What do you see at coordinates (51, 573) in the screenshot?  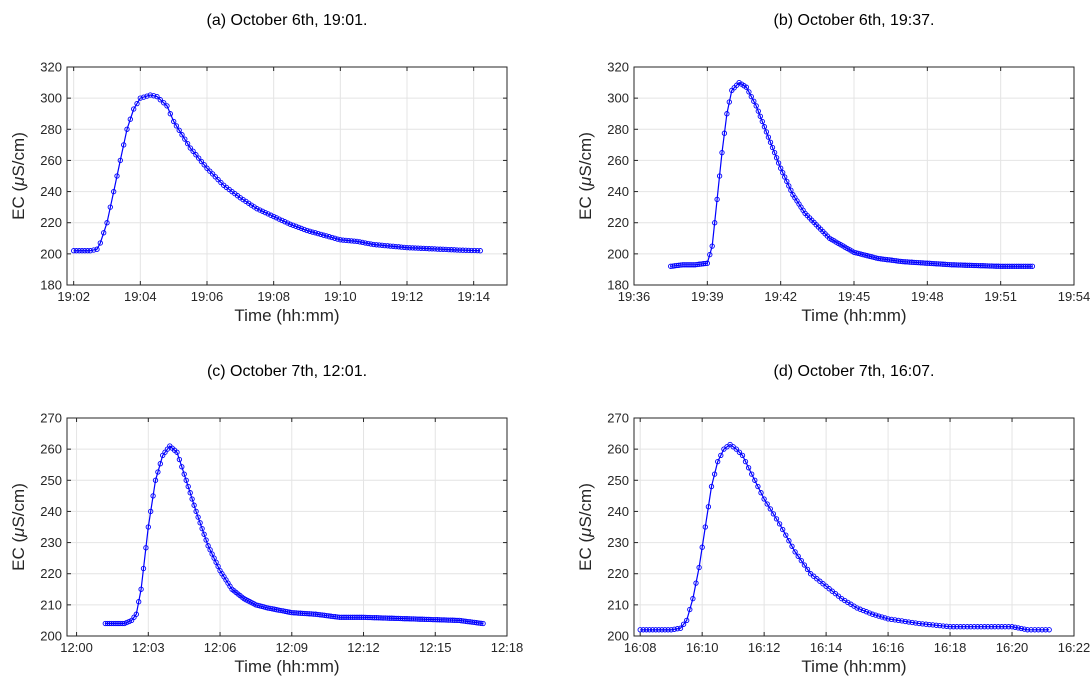 I see `y-tick-label: 220` at bounding box center [51, 573].